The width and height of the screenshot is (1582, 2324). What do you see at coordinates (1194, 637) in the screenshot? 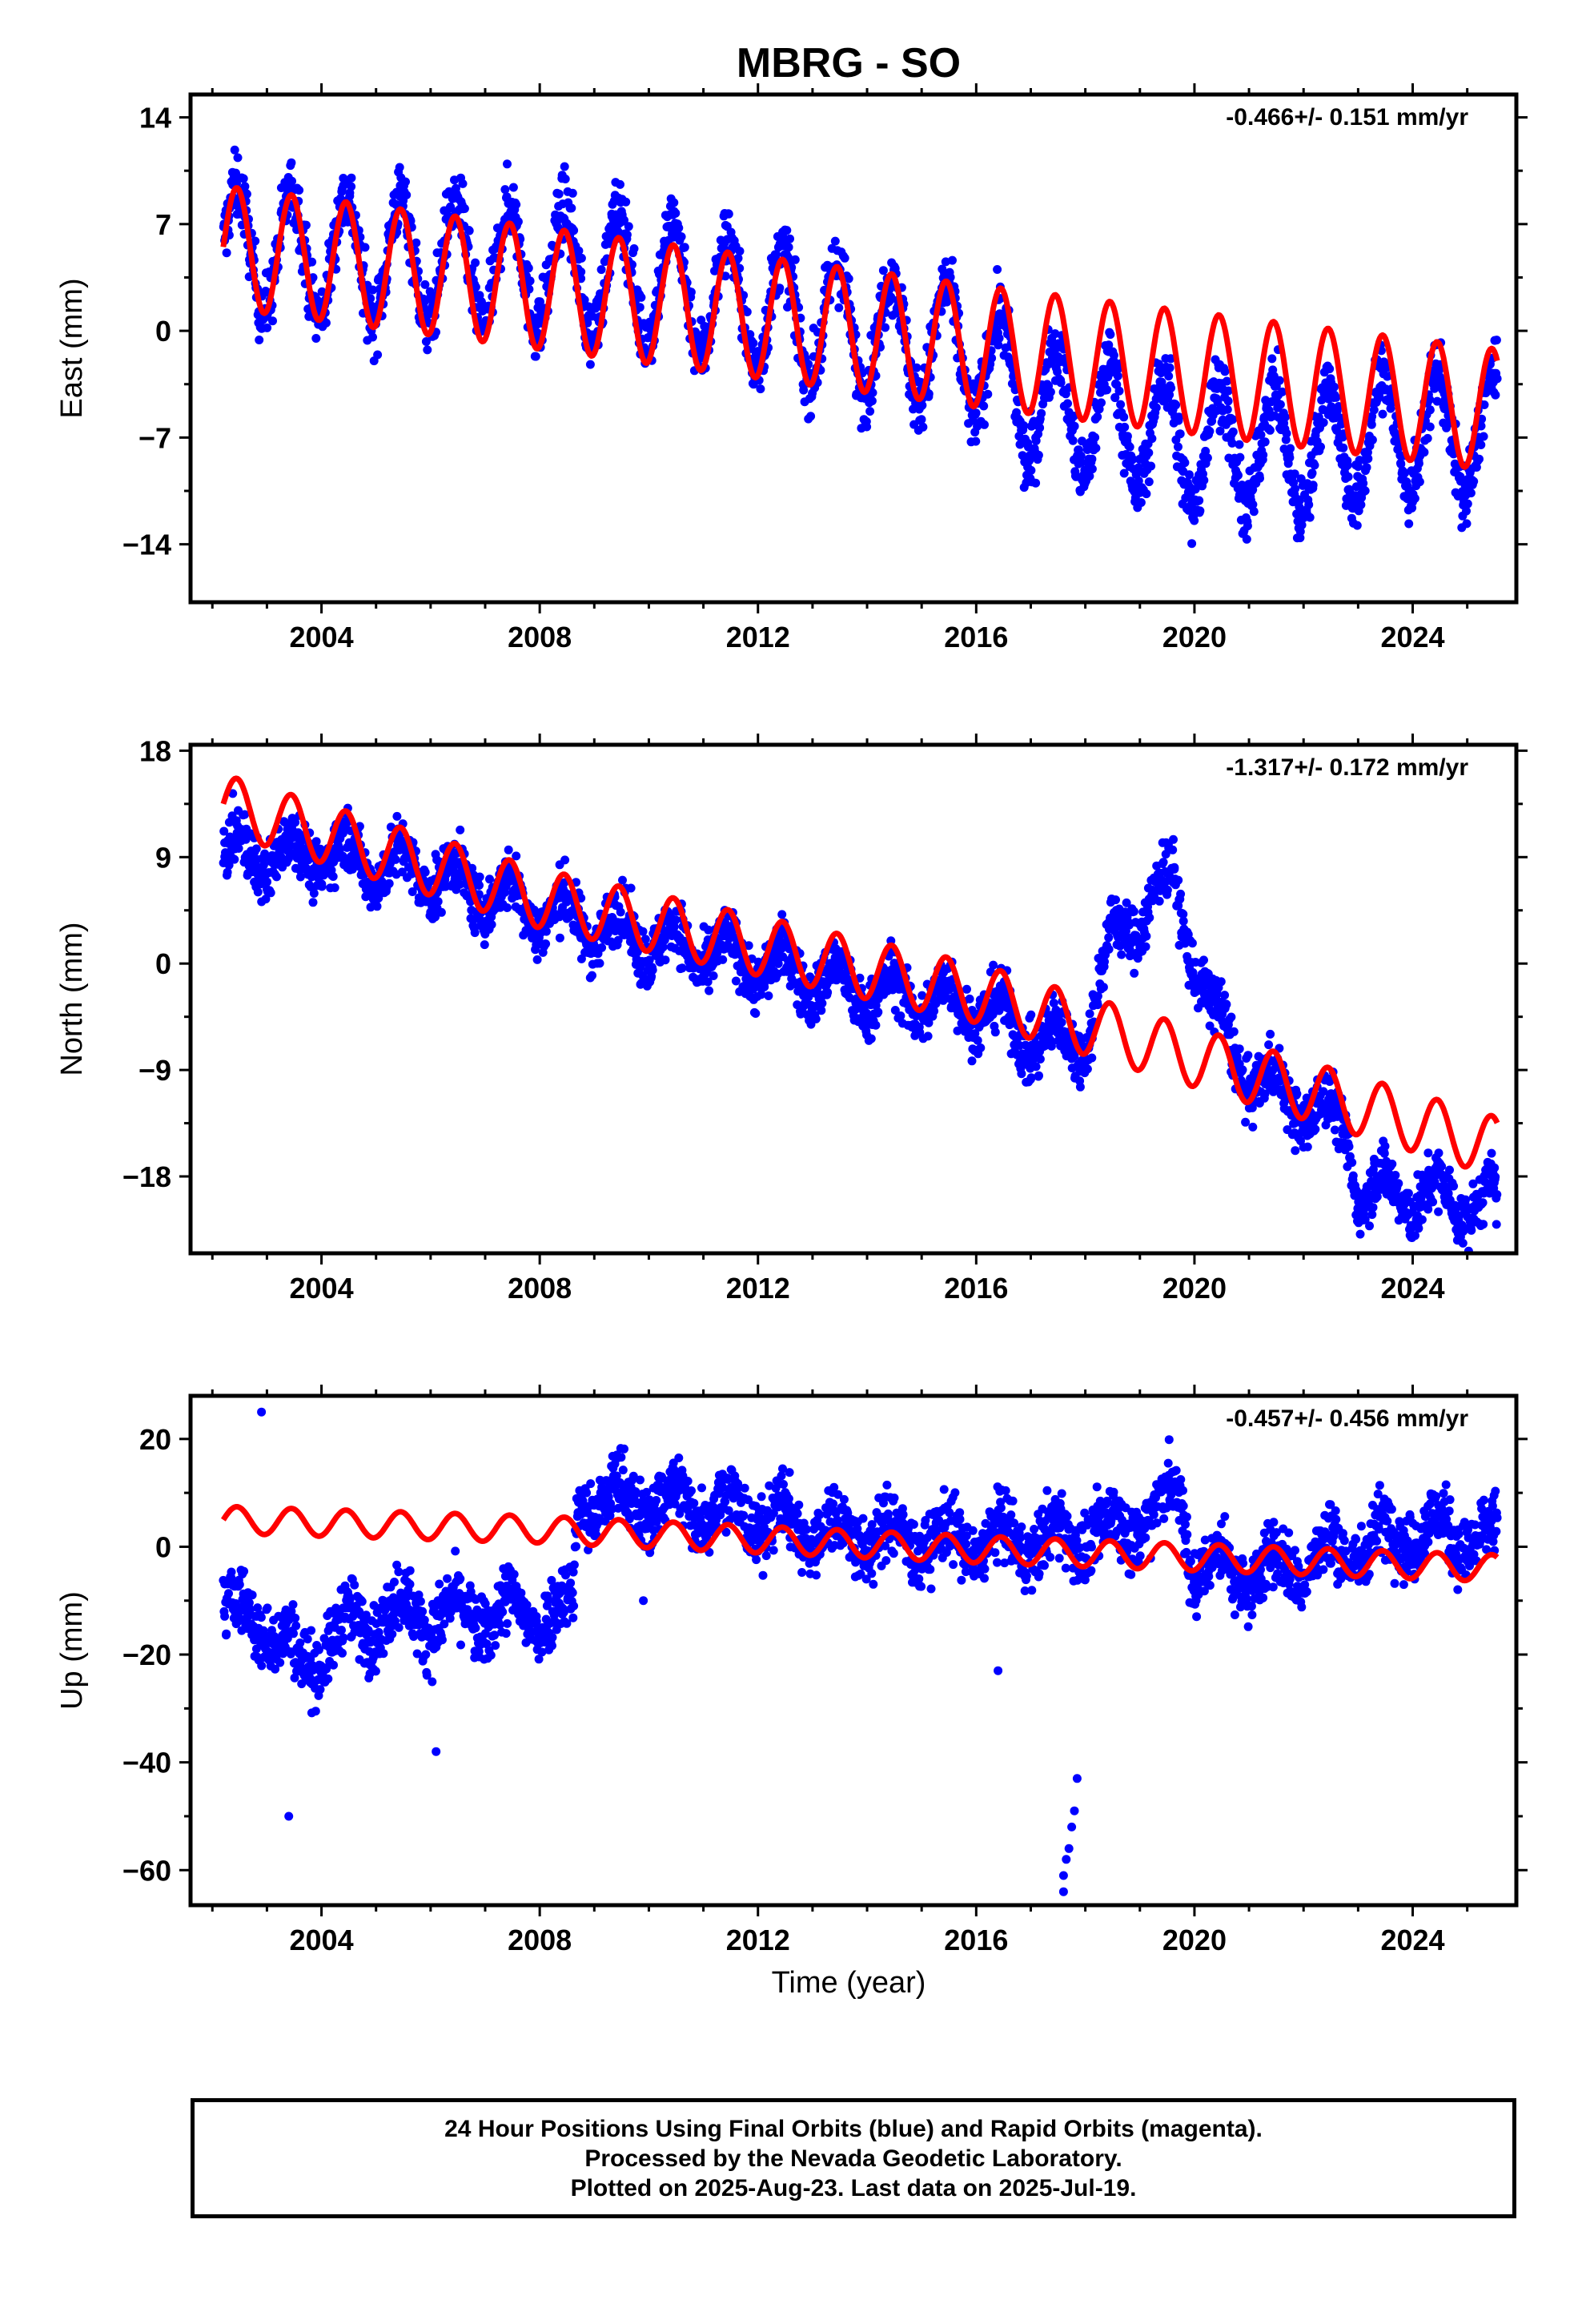
I see `x-tick-label: 2020` at bounding box center [1194, 637].